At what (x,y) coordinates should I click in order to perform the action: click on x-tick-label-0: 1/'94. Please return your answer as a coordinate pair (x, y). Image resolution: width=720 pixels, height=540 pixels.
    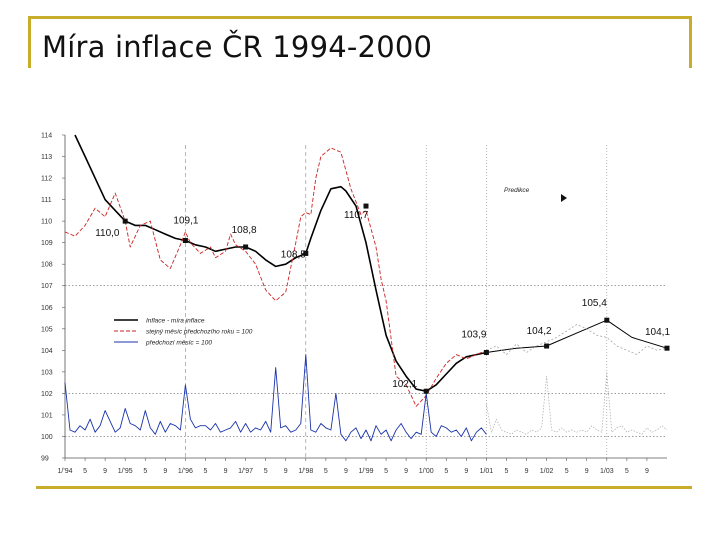
    Looking at the image, I should click on (65, 471).